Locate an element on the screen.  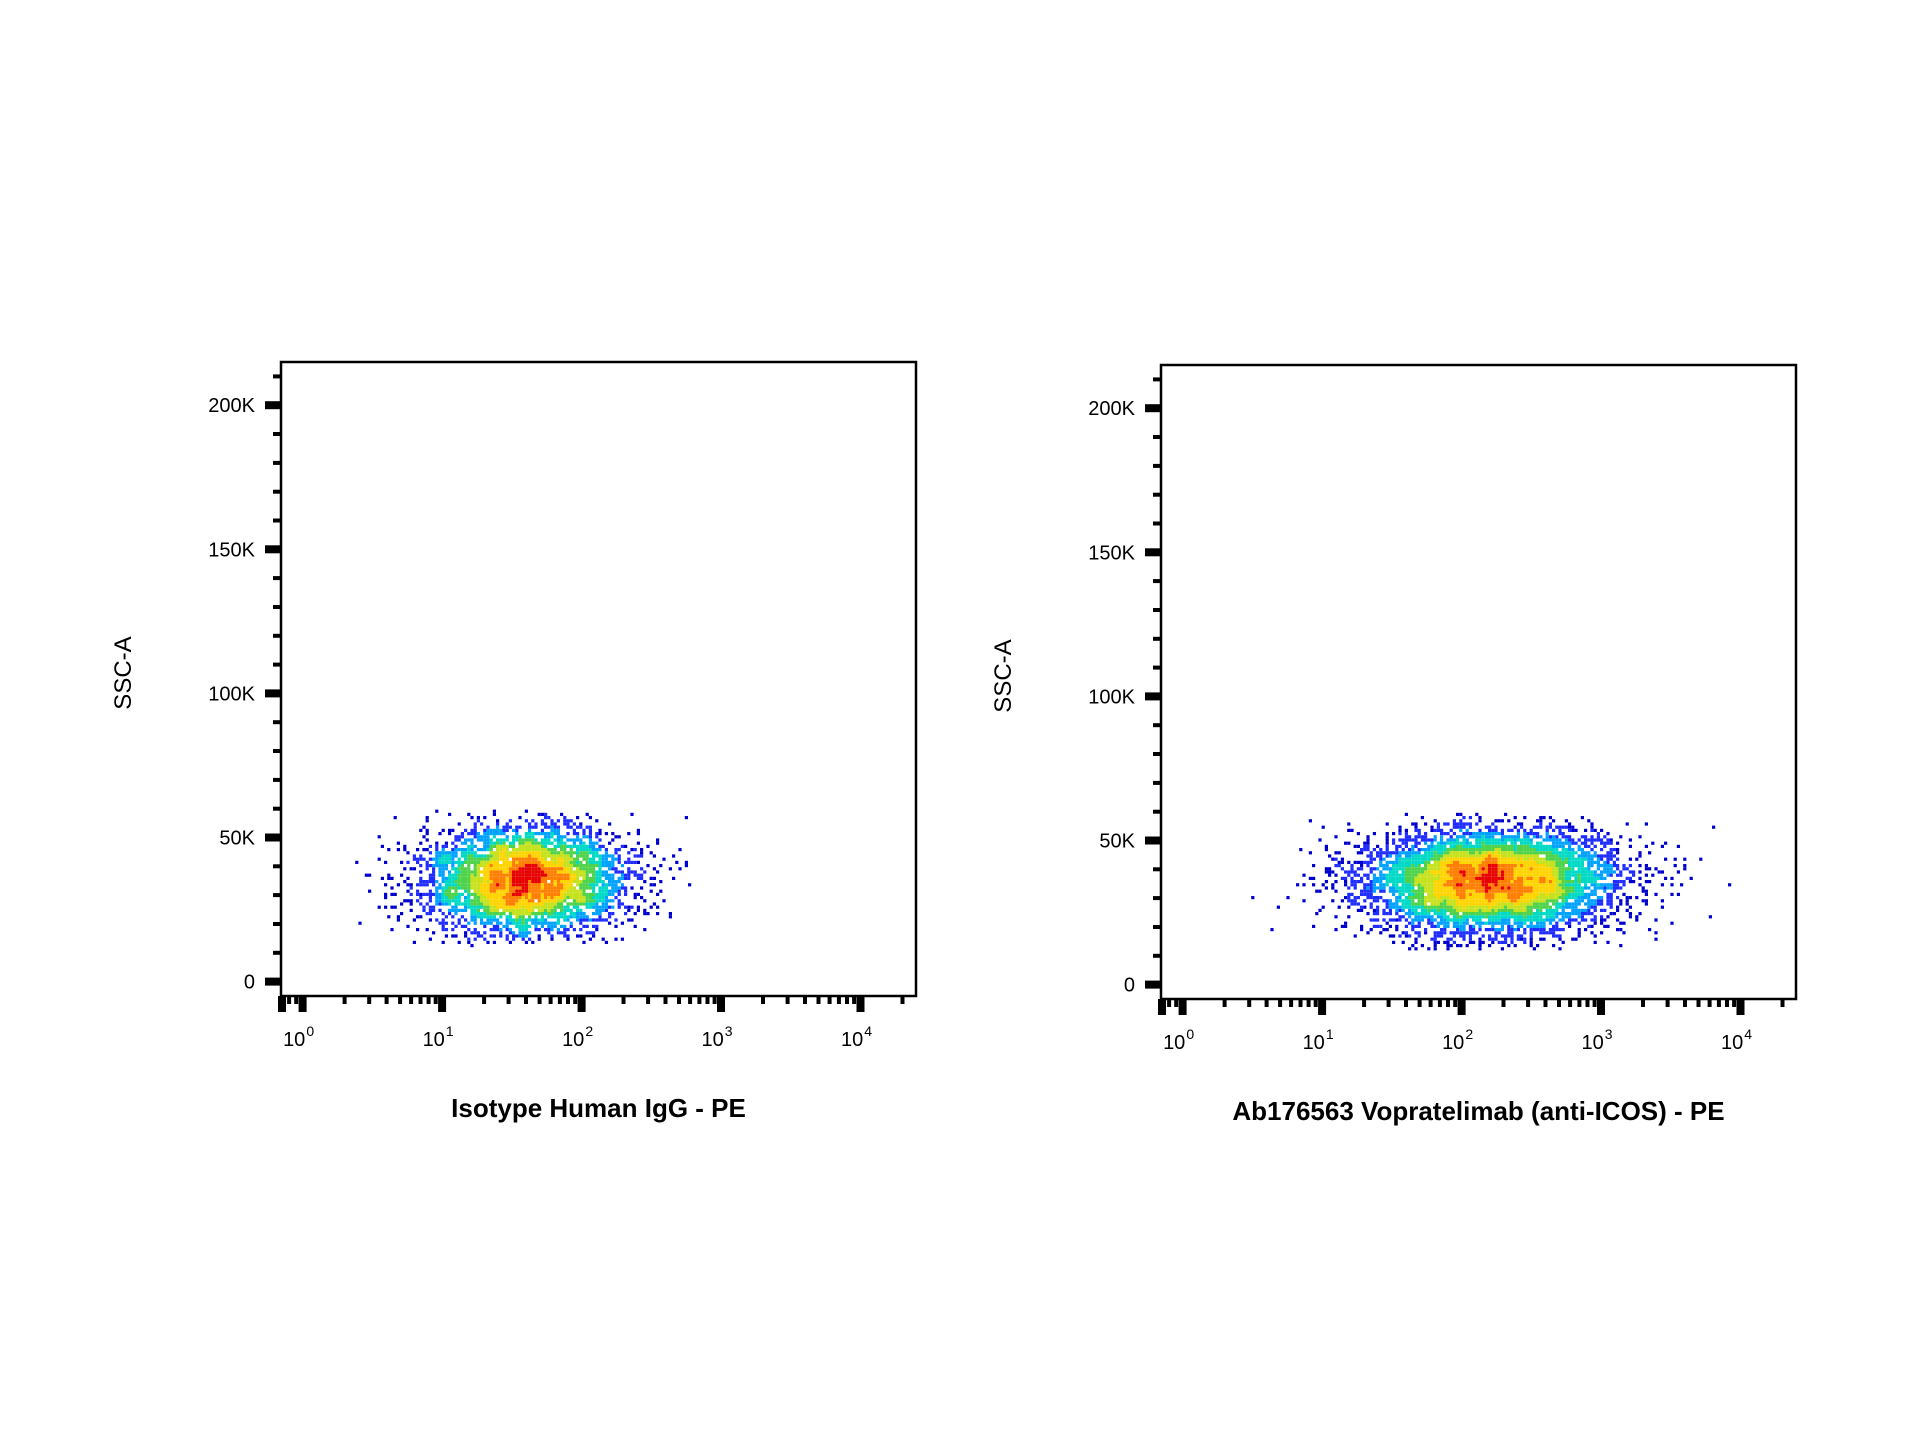
x-major-tick is located at coordinates (1322, 1007).